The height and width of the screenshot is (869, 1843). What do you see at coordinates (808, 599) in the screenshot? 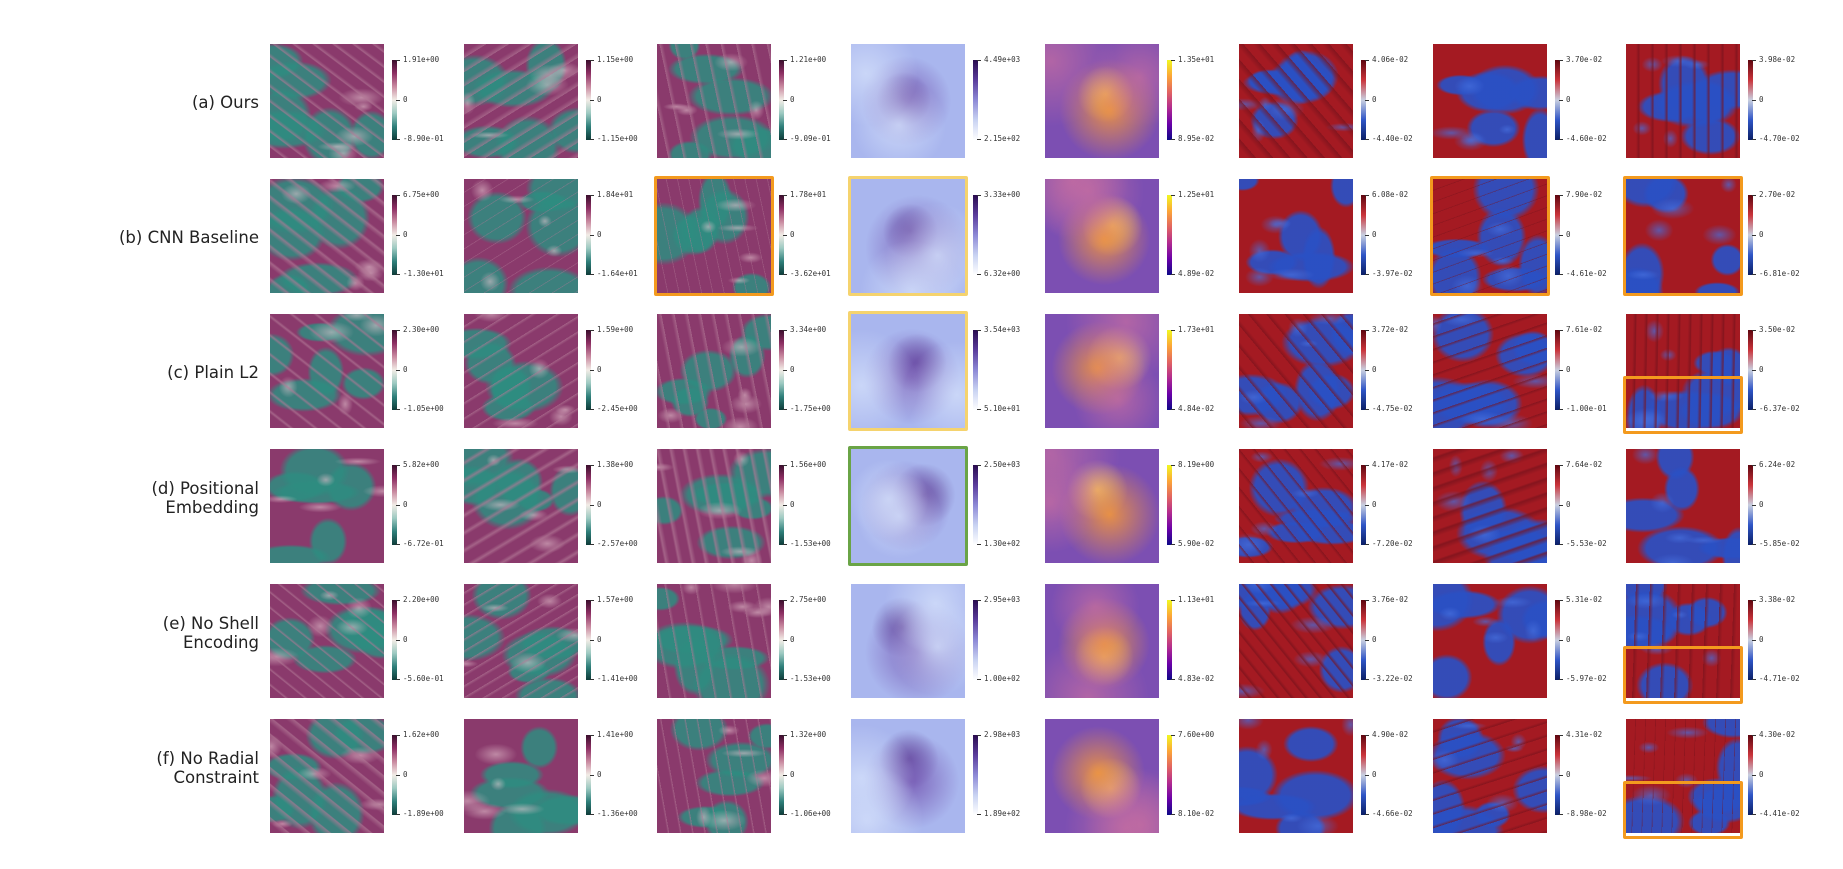
I see `colorbar-tick-label: 2.75e+00` at bounding box center [808, 599].